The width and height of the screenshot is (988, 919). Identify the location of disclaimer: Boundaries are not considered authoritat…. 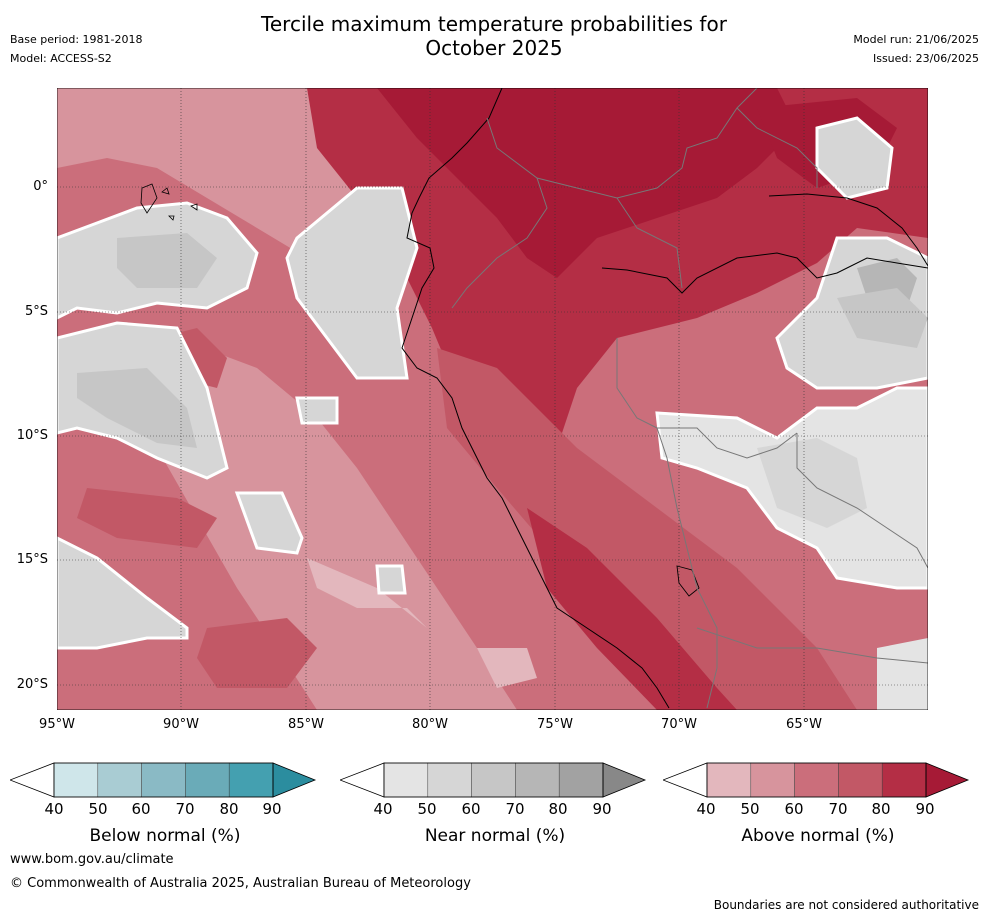
(846, 905).